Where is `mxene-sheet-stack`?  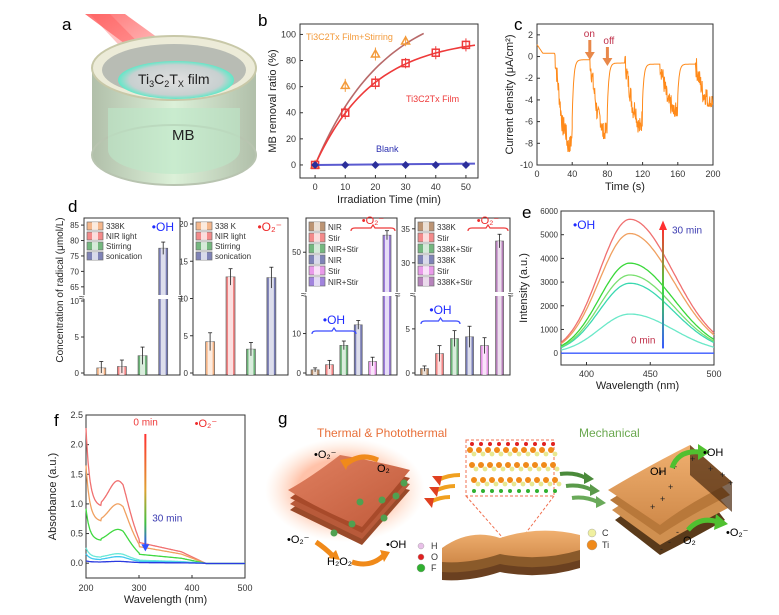
mxene-sheet-stack is located at coordinates (511, 555).